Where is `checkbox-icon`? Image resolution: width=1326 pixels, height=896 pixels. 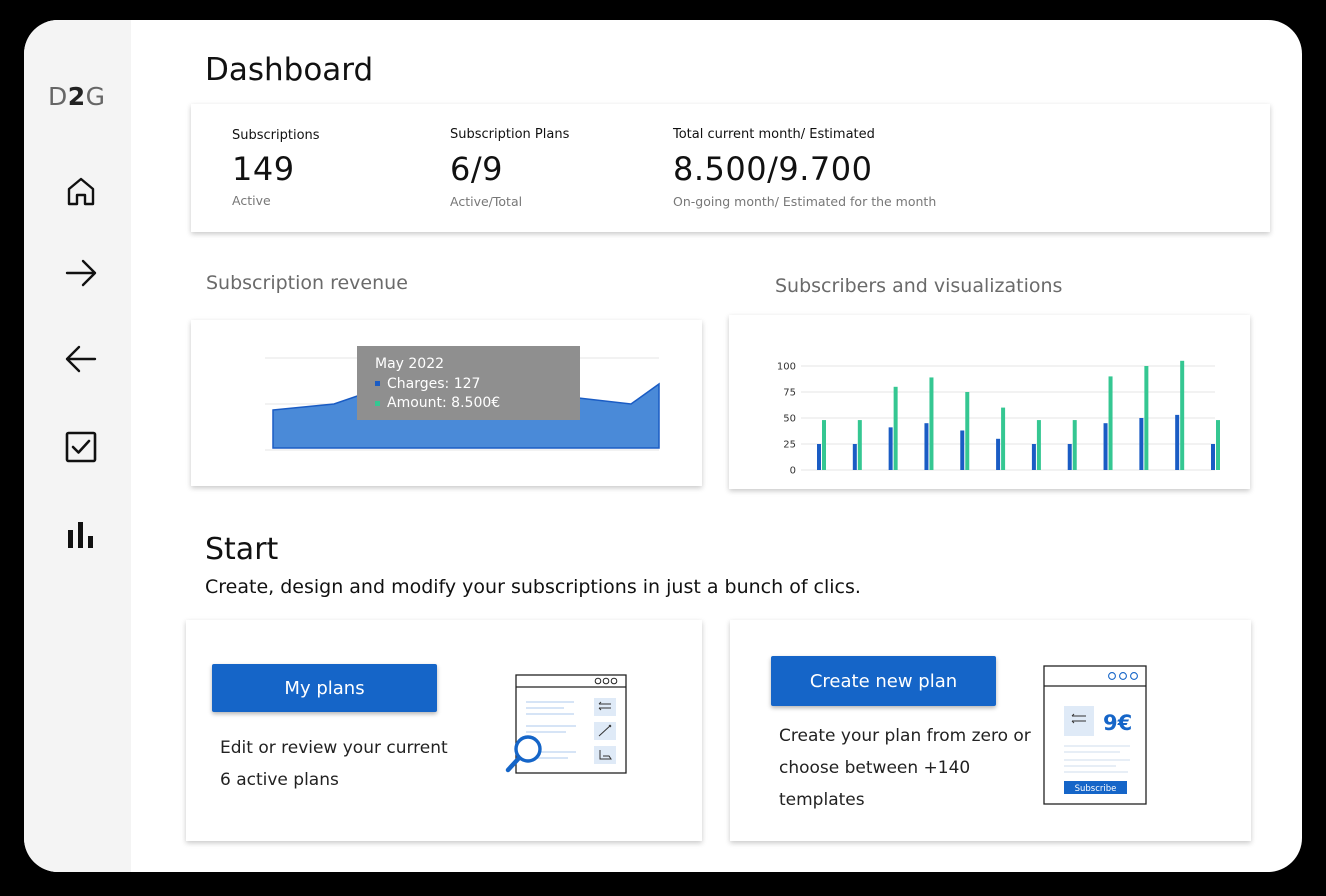
checkbox-icon is located at coordinates (81, 447).